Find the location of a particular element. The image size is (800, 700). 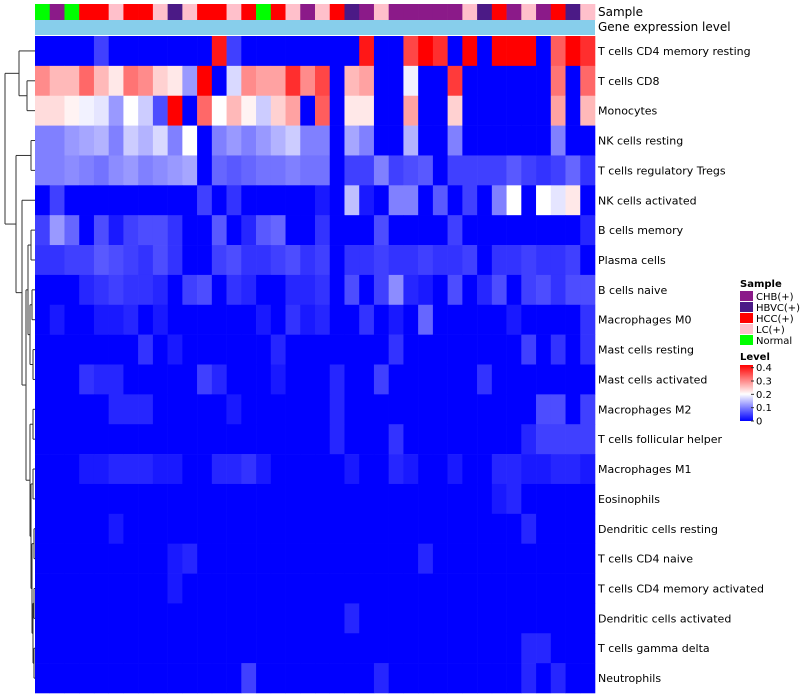

legend-level-colorbar is located at coordinates (746, 393).